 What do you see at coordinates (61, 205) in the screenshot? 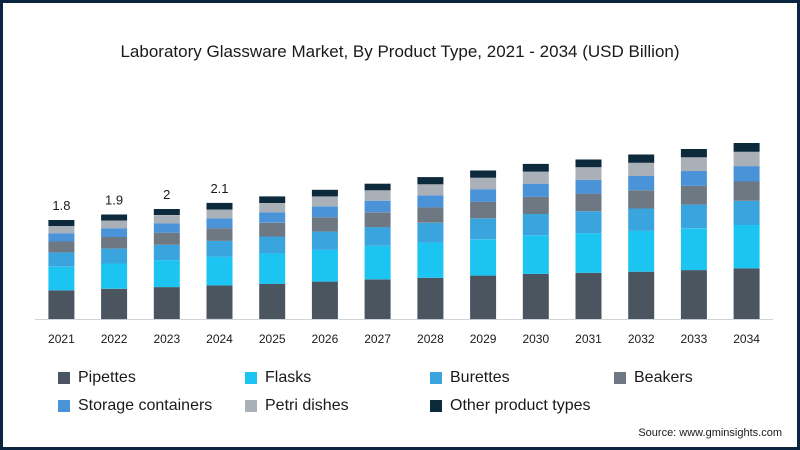
I see `bar-total-label: 1.8` at bounding box center [61, 205].